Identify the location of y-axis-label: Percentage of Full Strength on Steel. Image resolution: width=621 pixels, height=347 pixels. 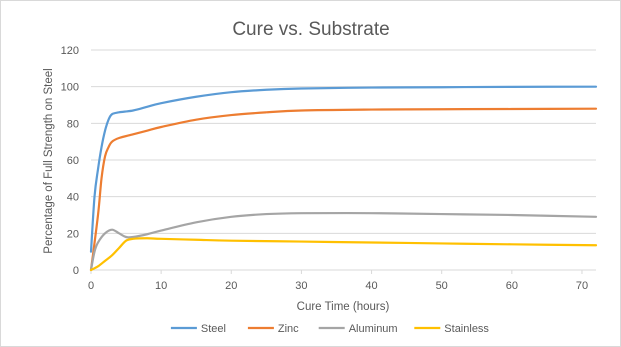
(49, 160).